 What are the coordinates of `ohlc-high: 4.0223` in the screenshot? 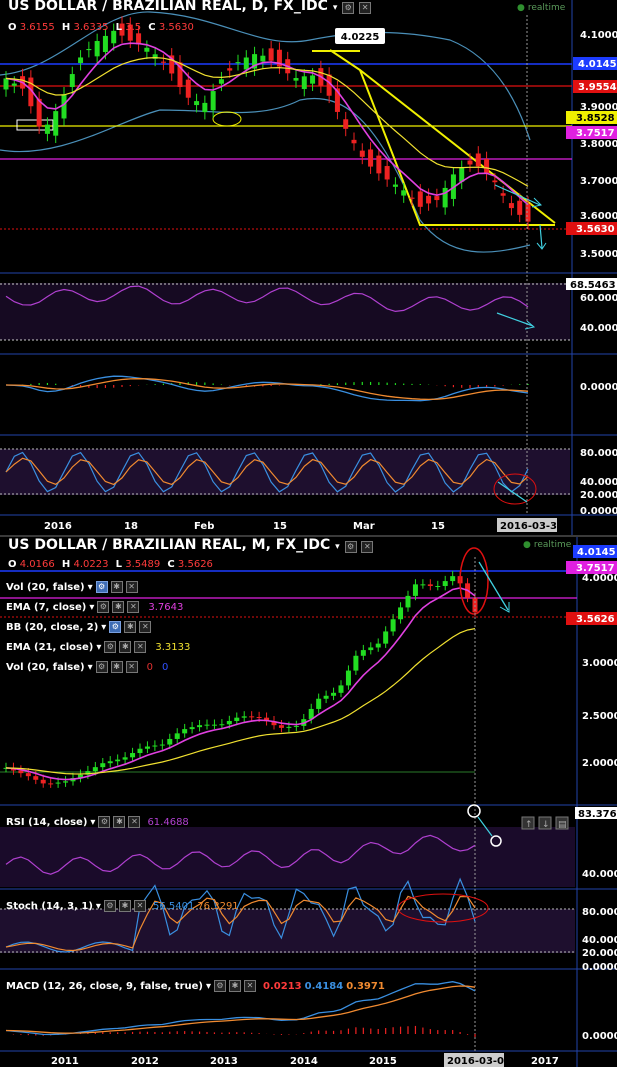 It's located at (91, 564).